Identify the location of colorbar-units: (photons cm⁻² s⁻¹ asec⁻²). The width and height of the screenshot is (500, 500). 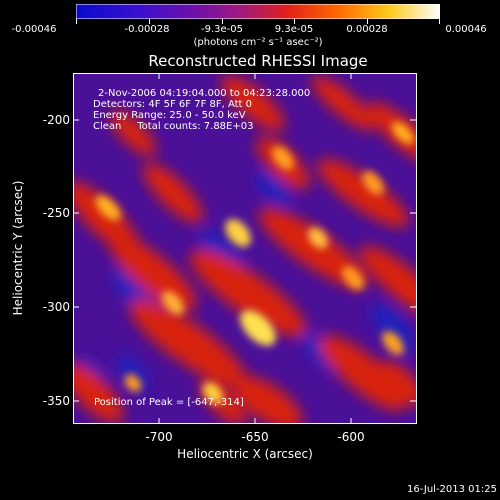
(258, 42).